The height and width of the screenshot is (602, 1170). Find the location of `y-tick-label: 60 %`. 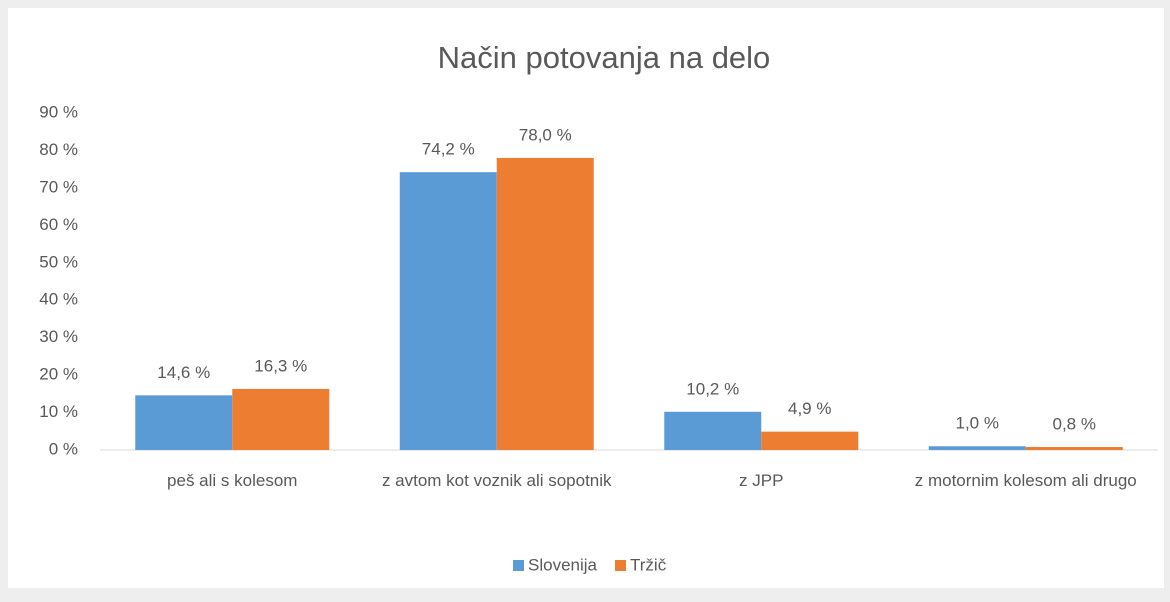

y-tick-label: 60 % is located at coordinates (58, 224).